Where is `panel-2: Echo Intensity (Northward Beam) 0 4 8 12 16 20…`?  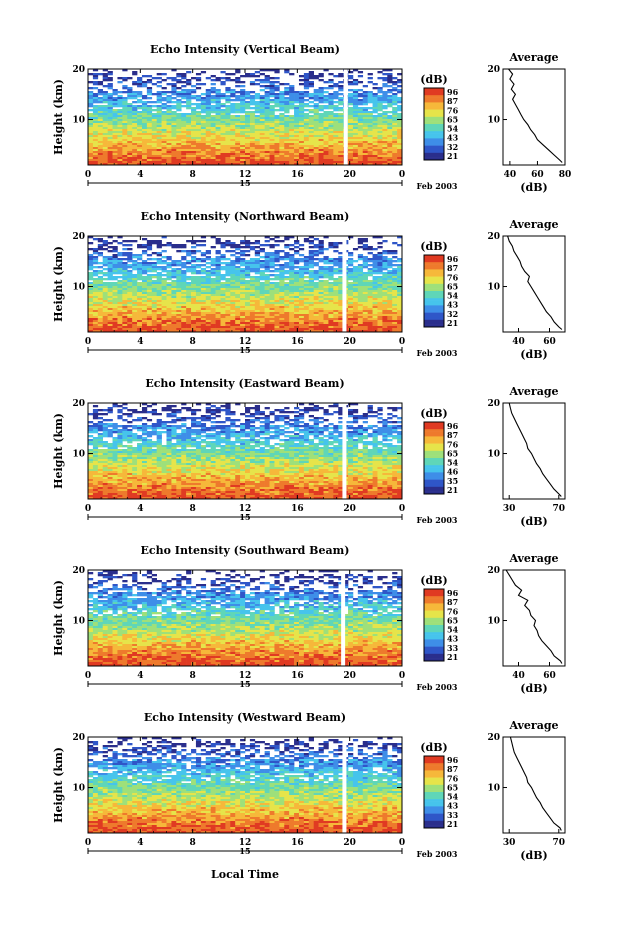 panel-2: Echo Intensity (Northward Beam) 0 4 8 12 16 20… is located at coordinates (309, 285).